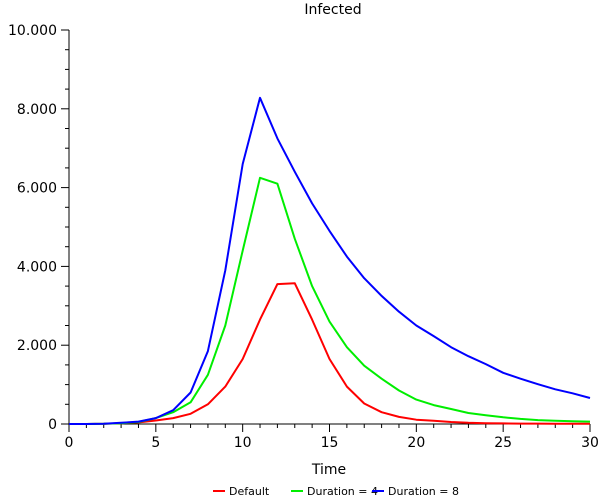 The height and width of the screenshot is (500, 600). Describe the element at coordinates (243, 443) in the screenshot. I see `x-tick-label: 10` at that location.